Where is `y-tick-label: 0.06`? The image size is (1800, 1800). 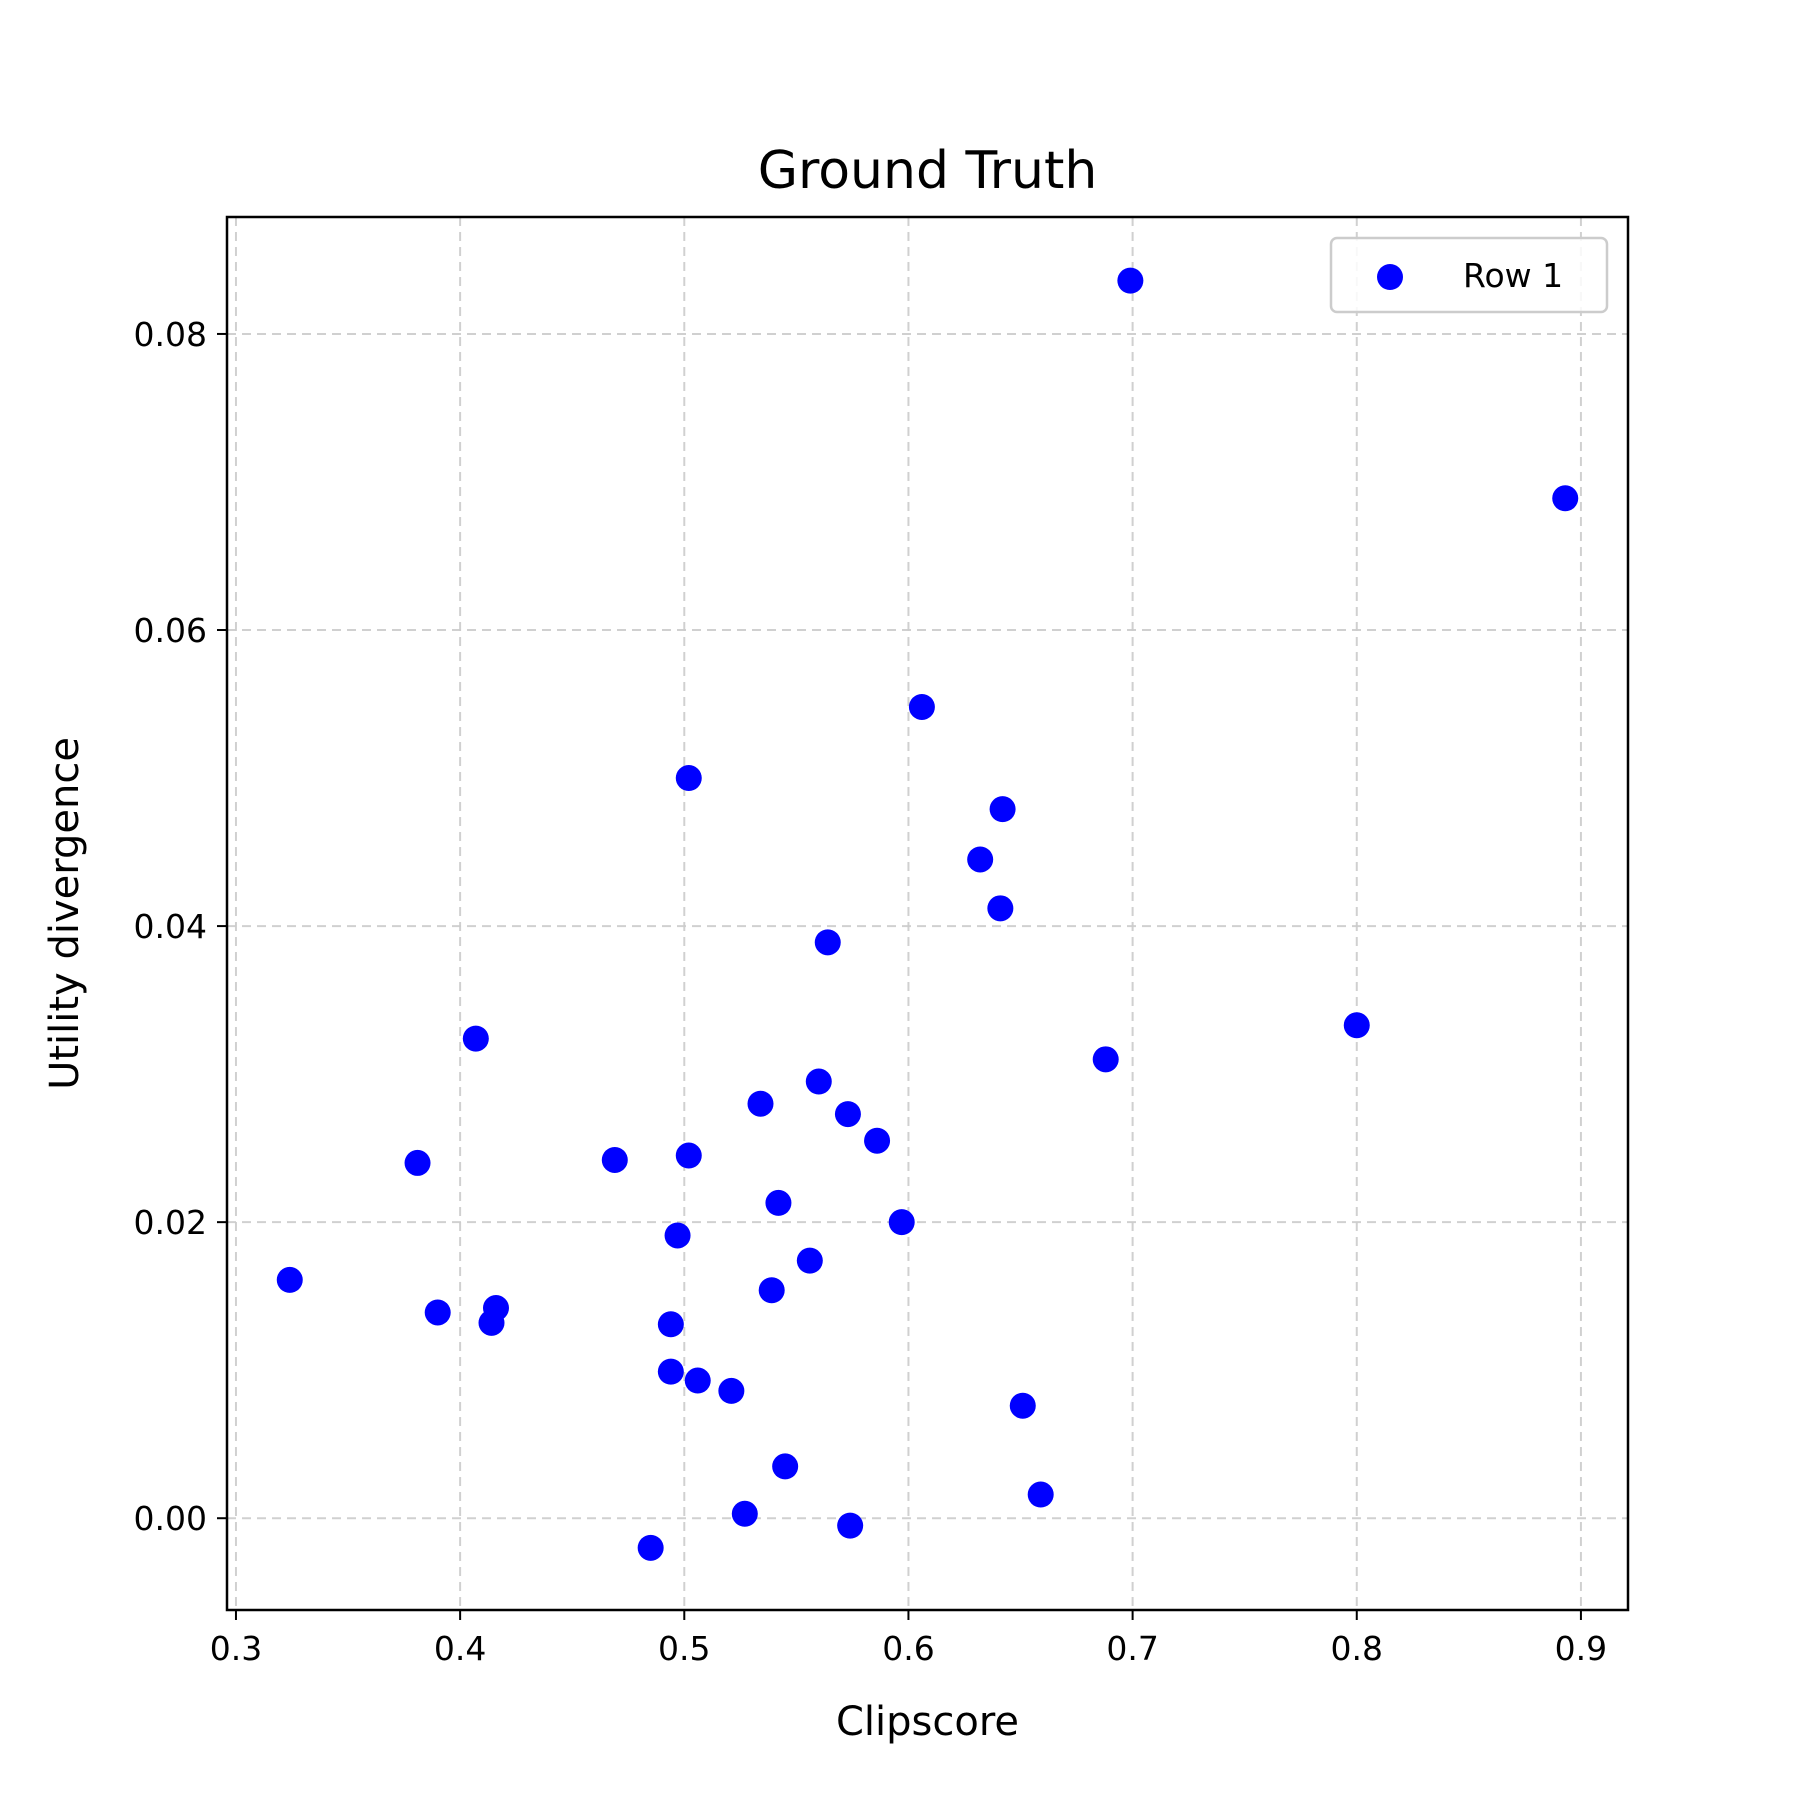 y-tick-label: 0.06 is located at coordinates (170, 630).